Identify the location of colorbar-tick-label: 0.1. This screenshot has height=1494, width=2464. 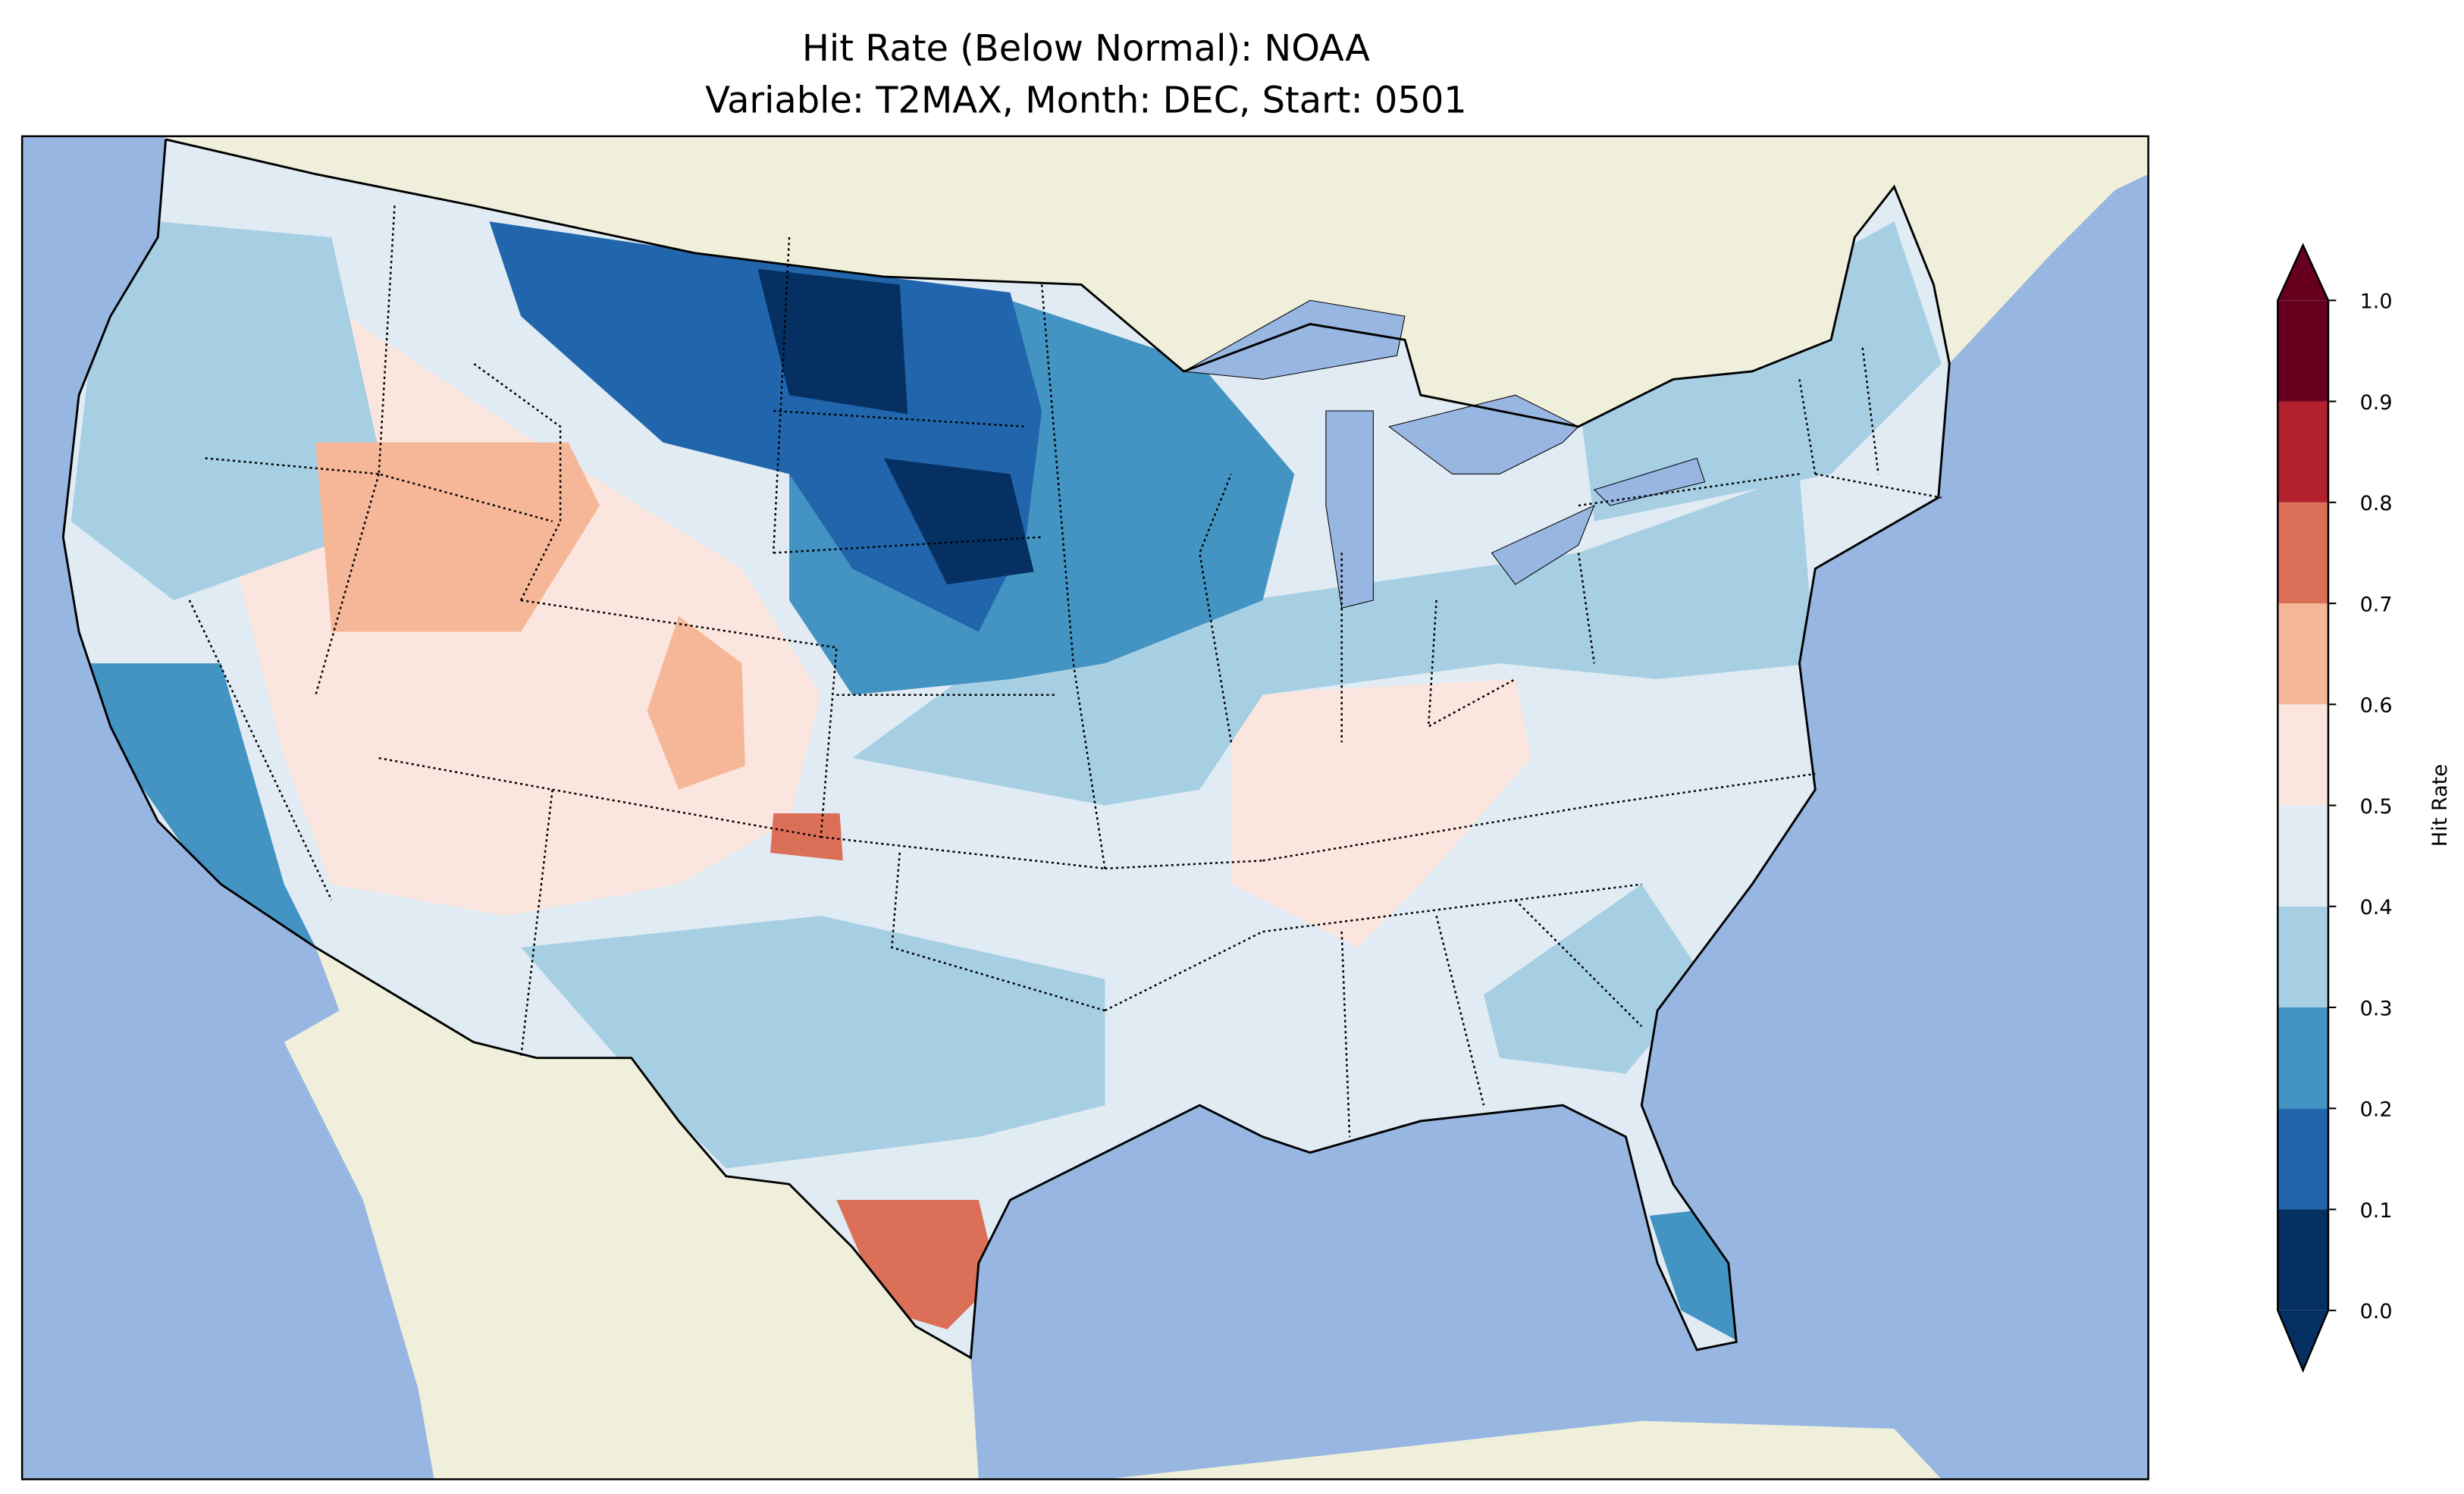
(2377, 1211).